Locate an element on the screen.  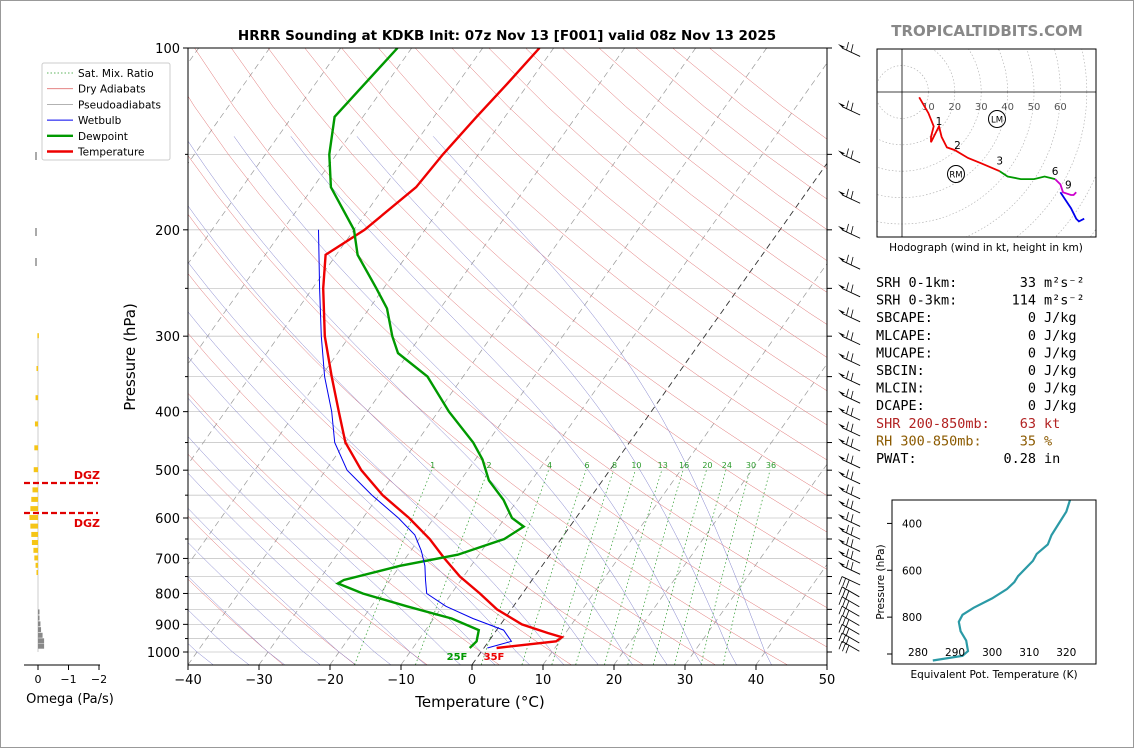
x-tick-label: −30 is located at coordinates (258, 680).